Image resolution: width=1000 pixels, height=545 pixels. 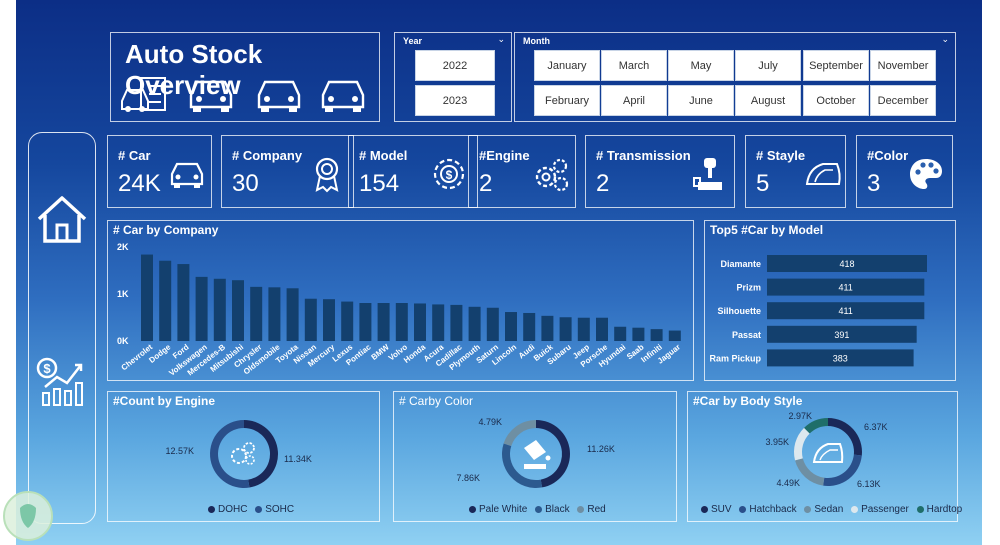 What do you see at coordinates (327, 175) in the screenshot?
I see `award-ribbon-icon` at bounding box center [327, 175].